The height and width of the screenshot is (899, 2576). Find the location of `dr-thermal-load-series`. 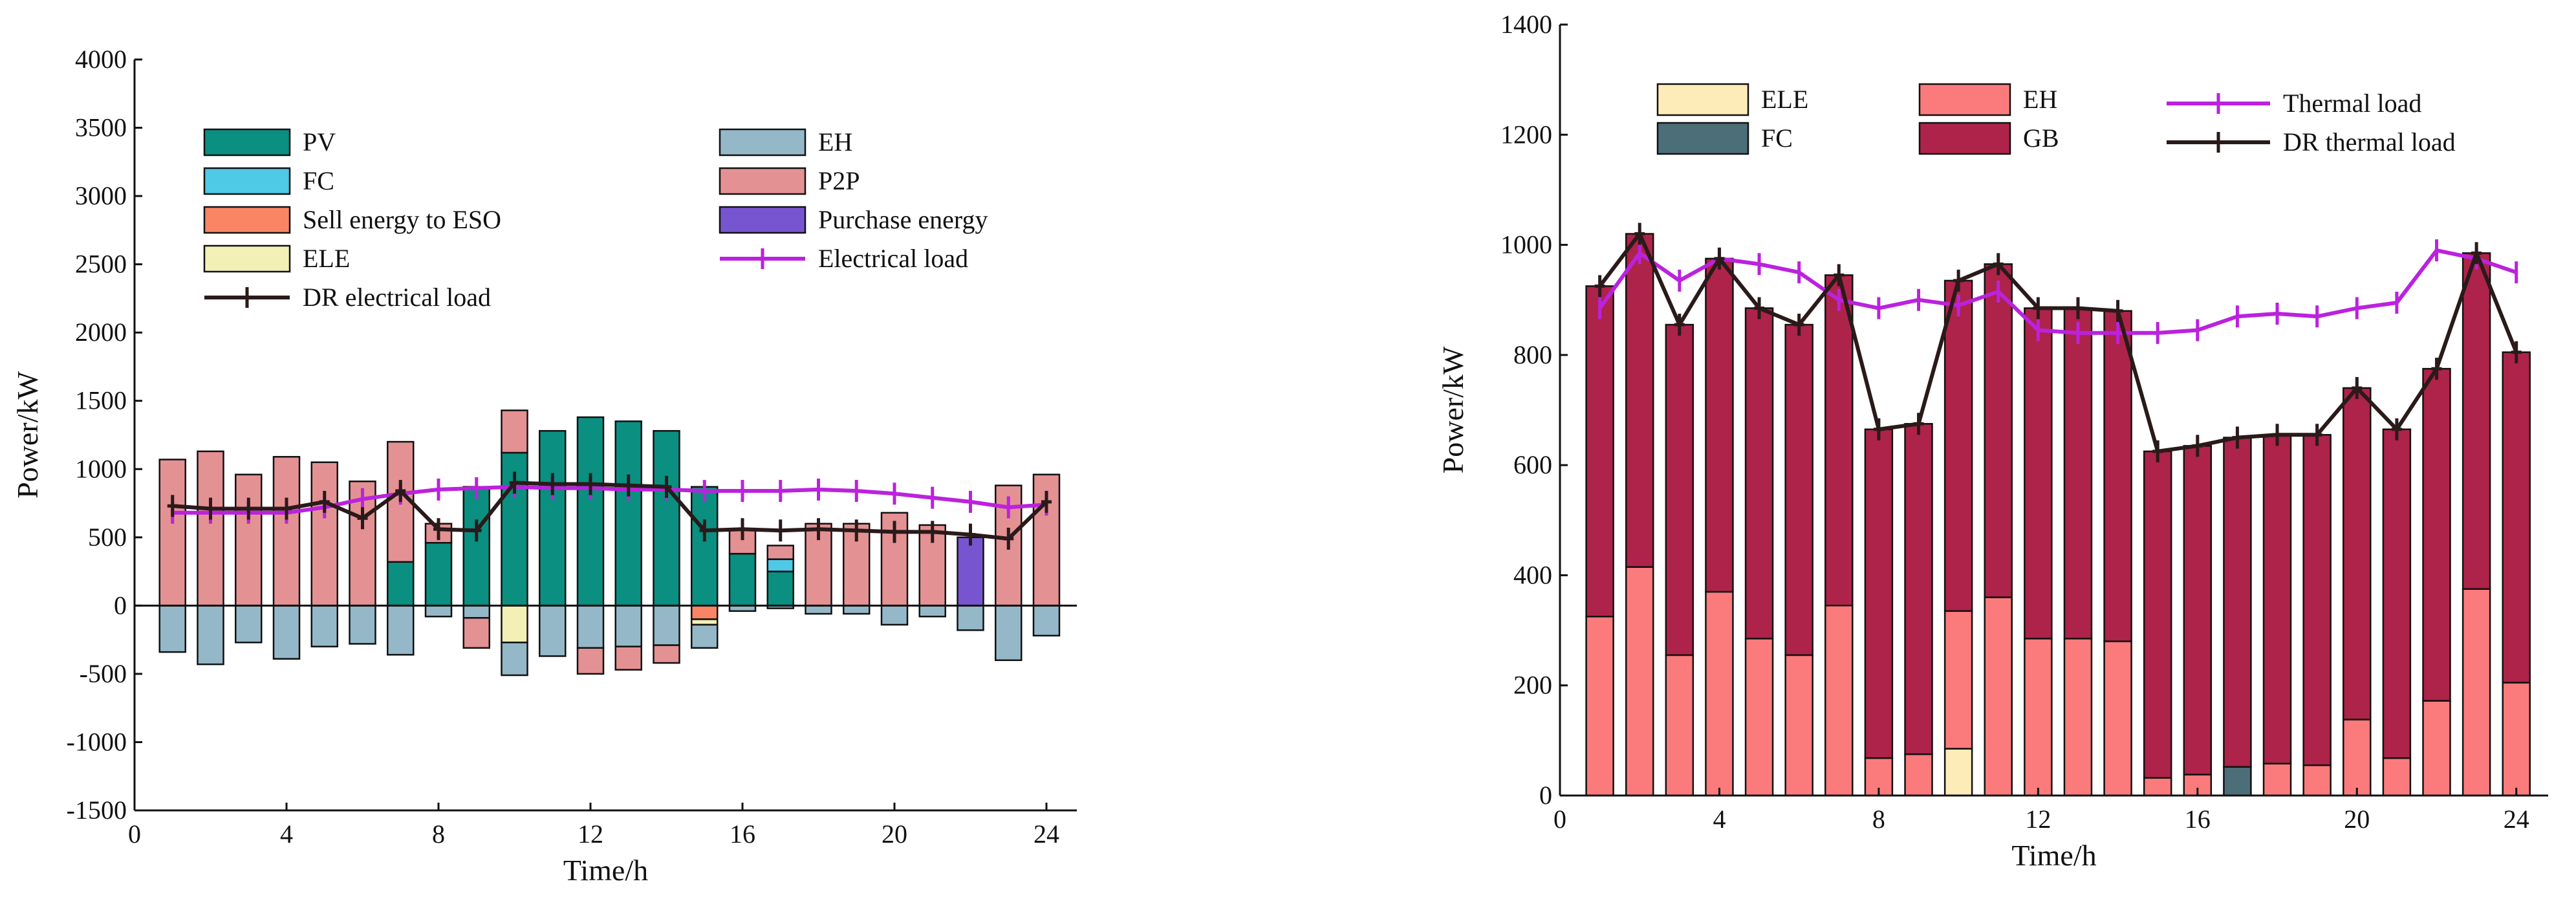

dr-thermal-load-series is located at coordinates (2058, 342).